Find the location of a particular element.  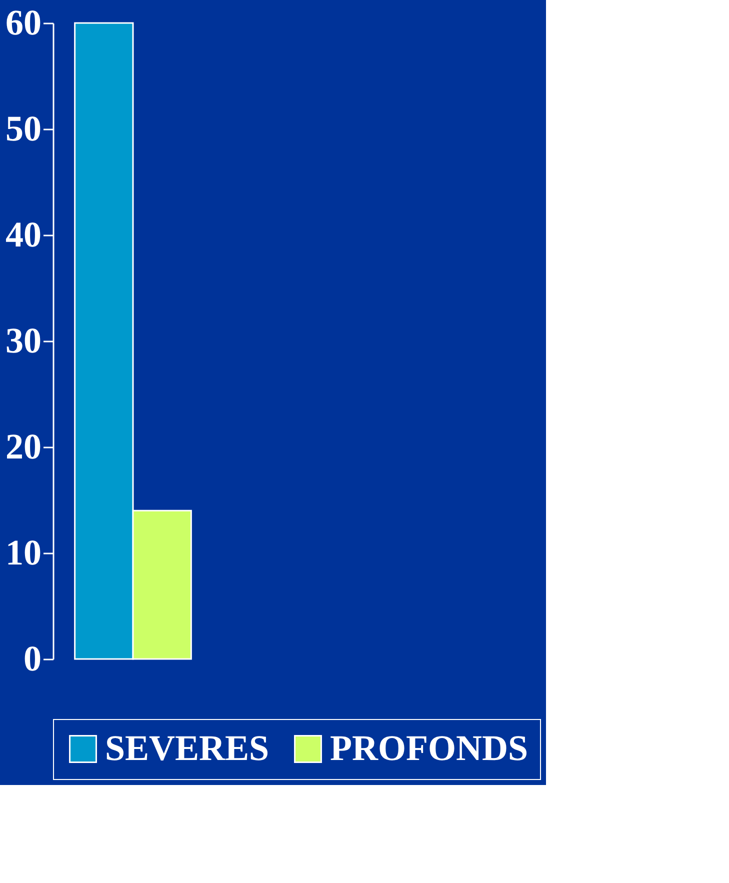

y-tick-label: 30 is located at coordinates (24, 340).